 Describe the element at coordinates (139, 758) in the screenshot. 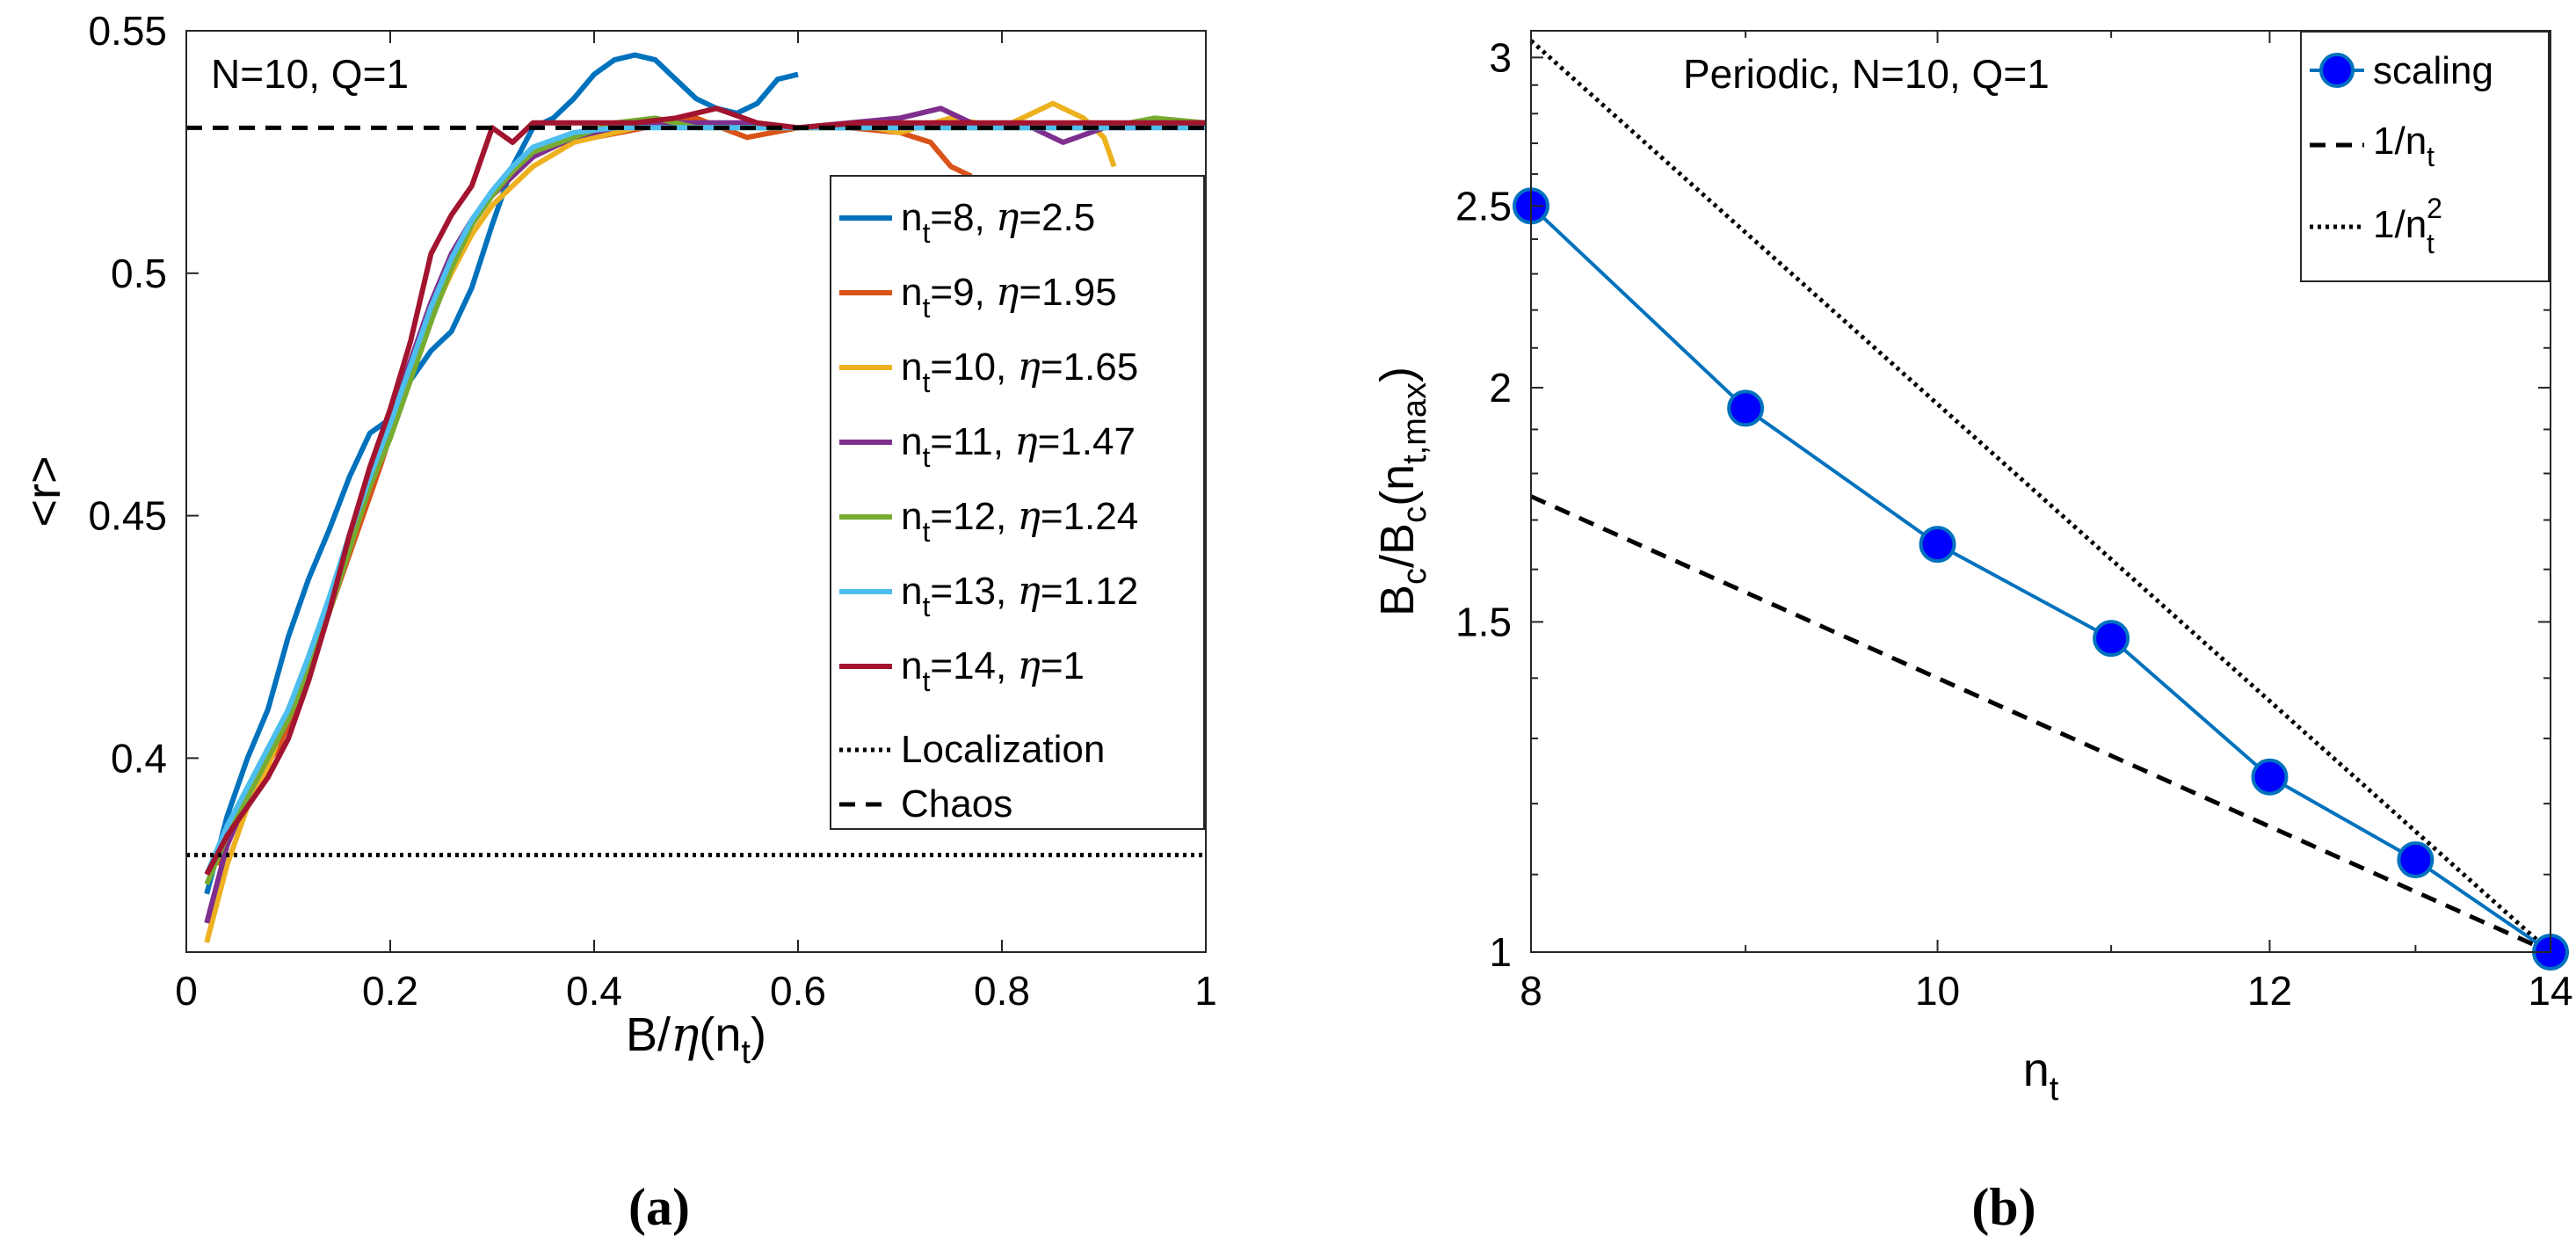

I see `panel-a-ytick-label: 0.4` at that location.